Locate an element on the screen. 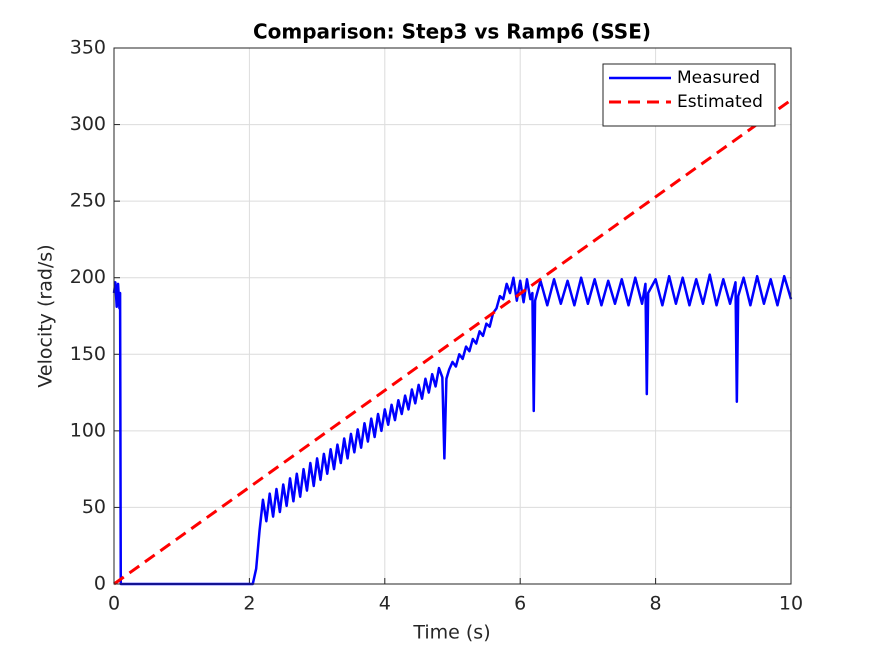 The width and height of the screenshot is (875, 656). y-tick-label: 100 is located at coordinates (88, 430).